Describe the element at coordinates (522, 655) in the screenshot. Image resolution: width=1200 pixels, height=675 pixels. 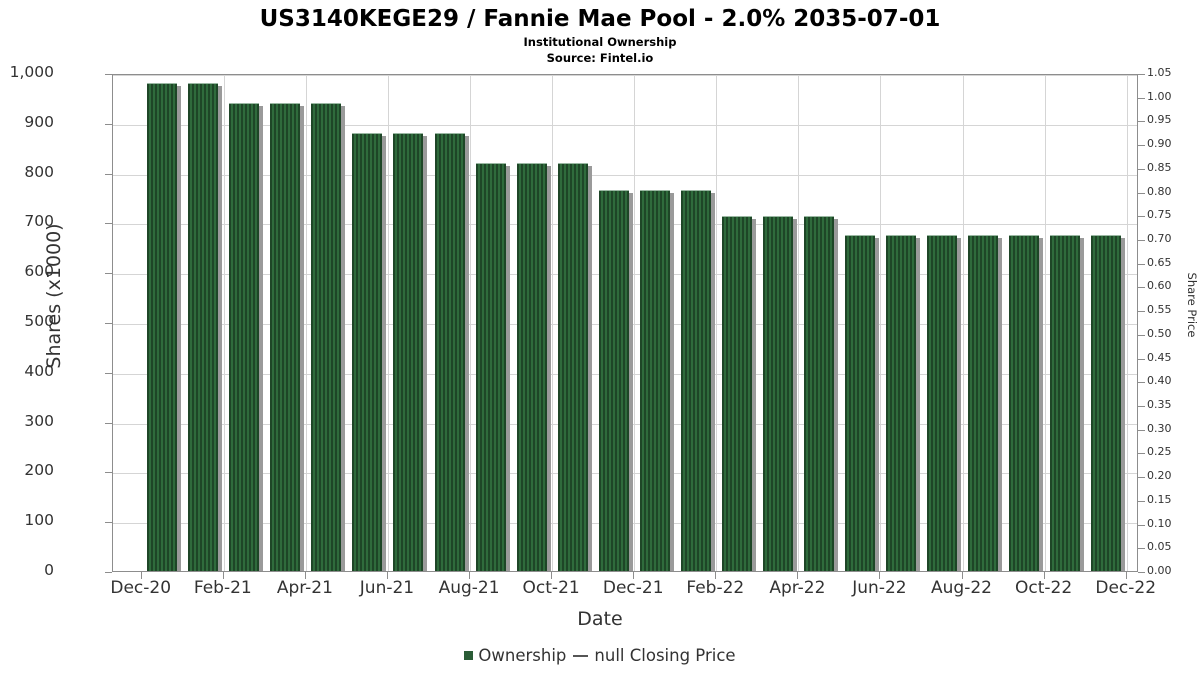
I see `legend-label-ownership: Ownership` at that location.